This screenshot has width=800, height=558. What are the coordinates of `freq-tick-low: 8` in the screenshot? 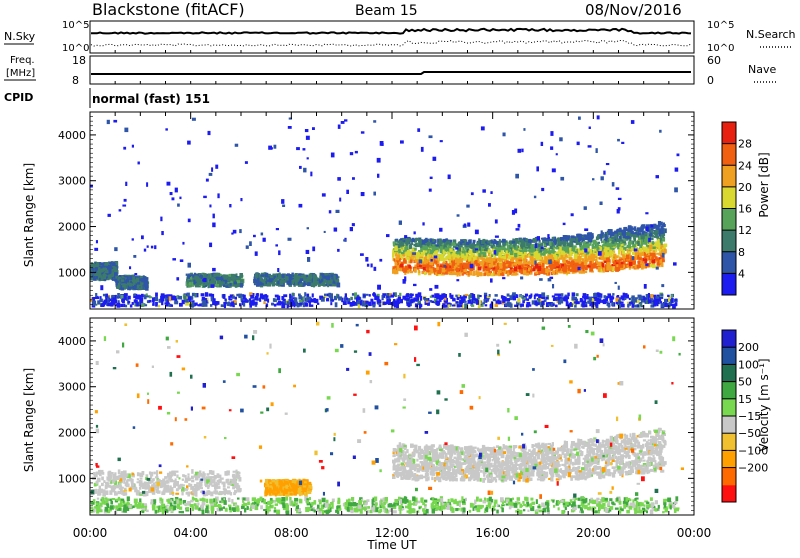 It's located at (75, 80).